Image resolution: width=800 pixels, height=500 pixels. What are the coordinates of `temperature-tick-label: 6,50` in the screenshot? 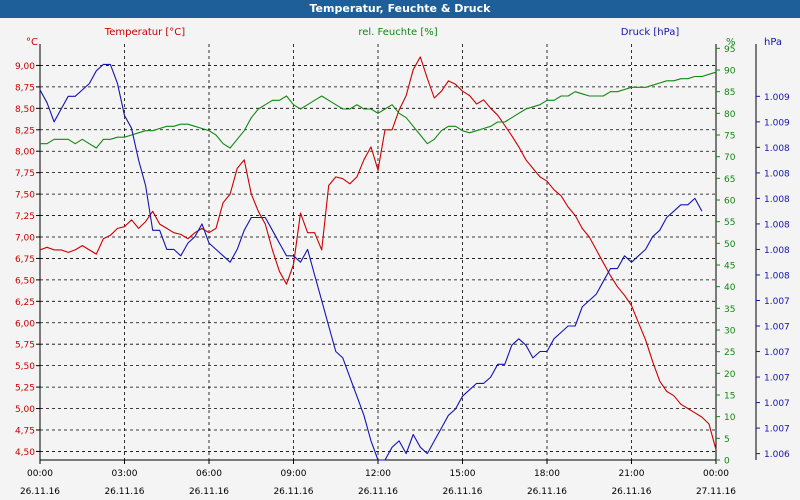 It's located at (25, 281).